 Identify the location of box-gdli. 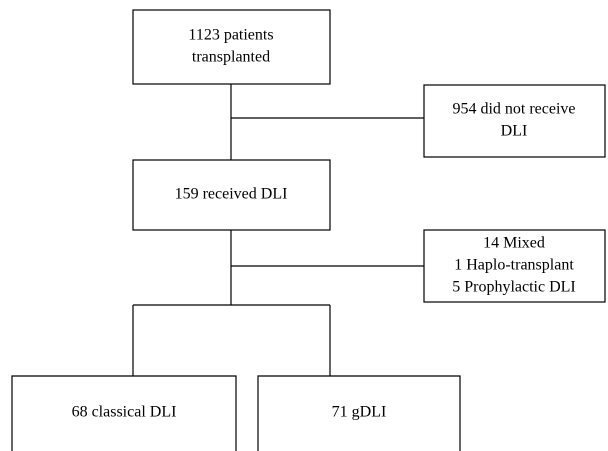
(359, 413).